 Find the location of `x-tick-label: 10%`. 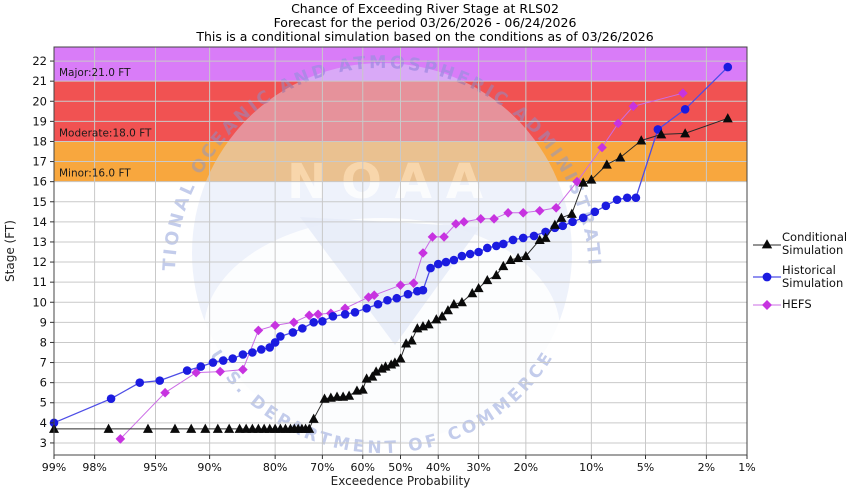

x-tick-label: 10% is located at coordinates (591, 467).